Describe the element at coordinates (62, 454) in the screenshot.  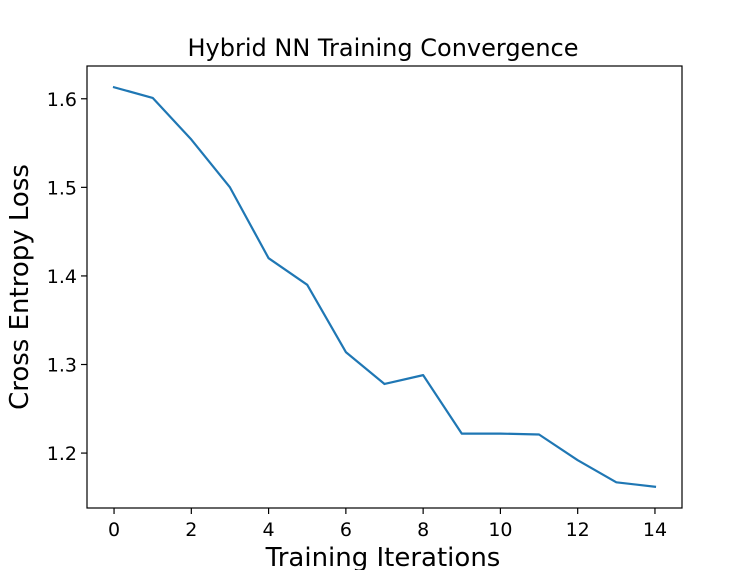
I see `y-tick-label: 1.2` at that location.